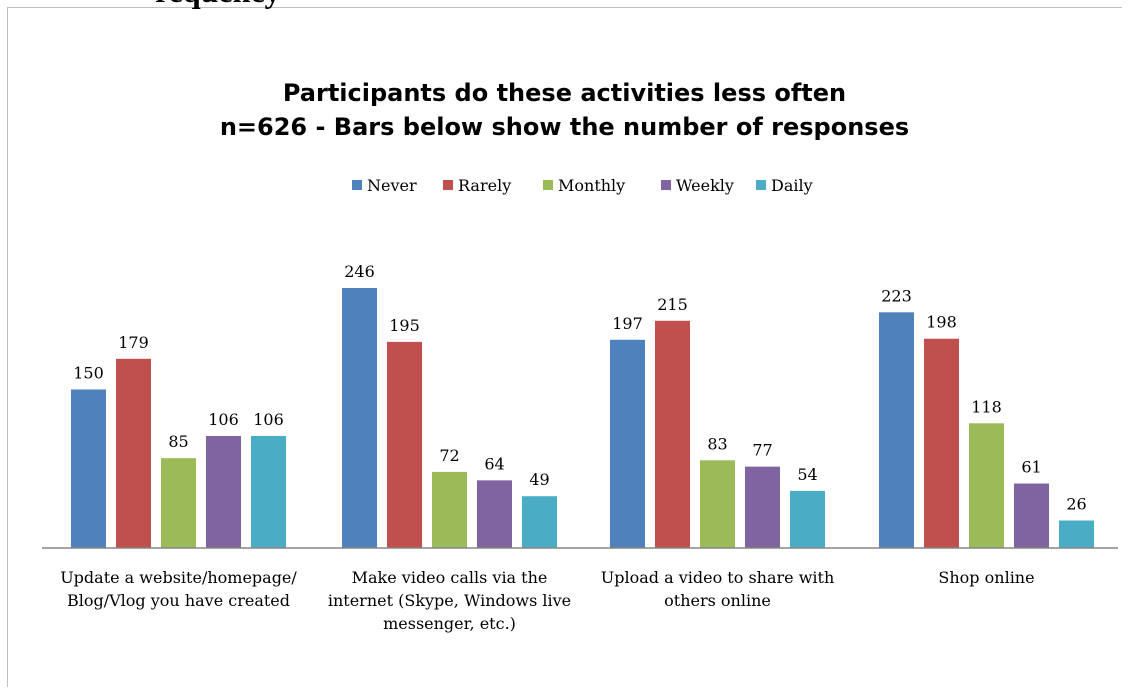 Image resolution: width=1129 pixels, height=694 pixels. Describe the element at coordinates (178, 600) in the screenshot. I see `category-label-0-line-1: Blog/Vlog you have created` at that location.